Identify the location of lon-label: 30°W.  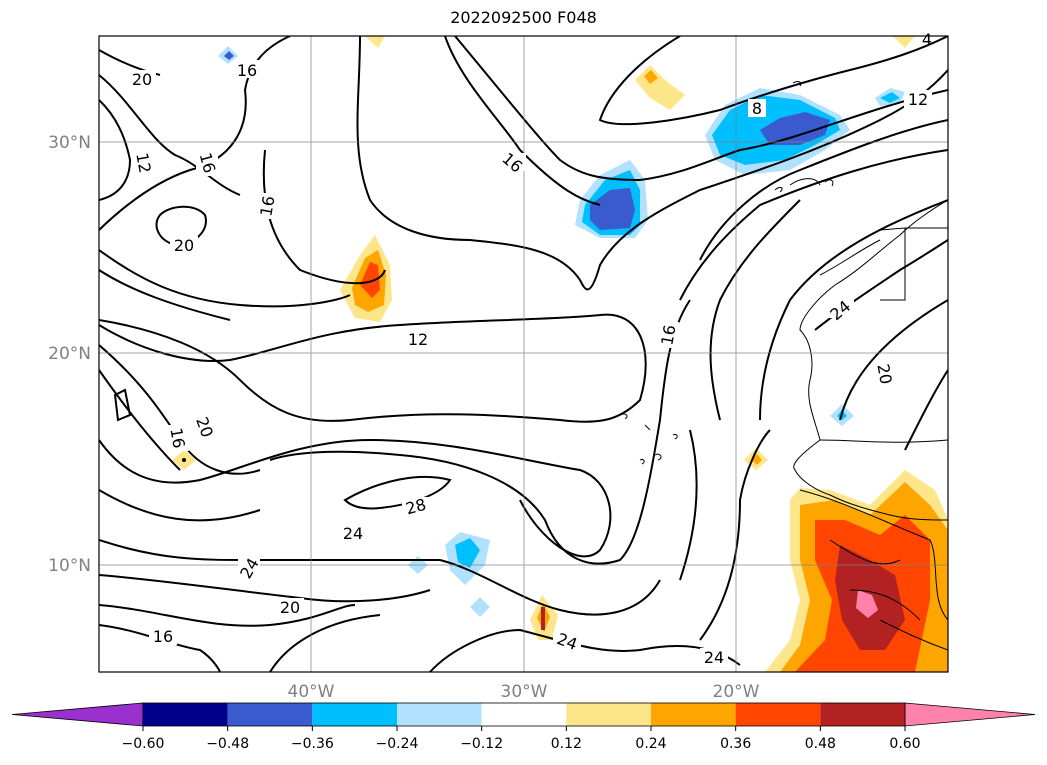
(524, 692).